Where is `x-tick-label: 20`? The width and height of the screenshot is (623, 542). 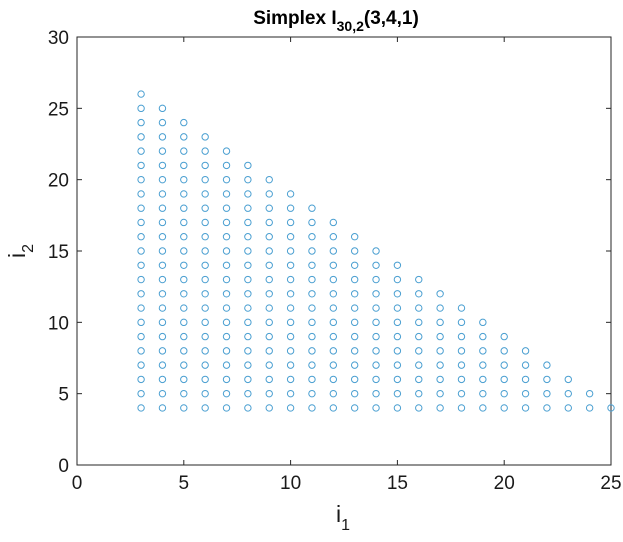 x-tick-label: 20 is located at coordinates (504, 483).